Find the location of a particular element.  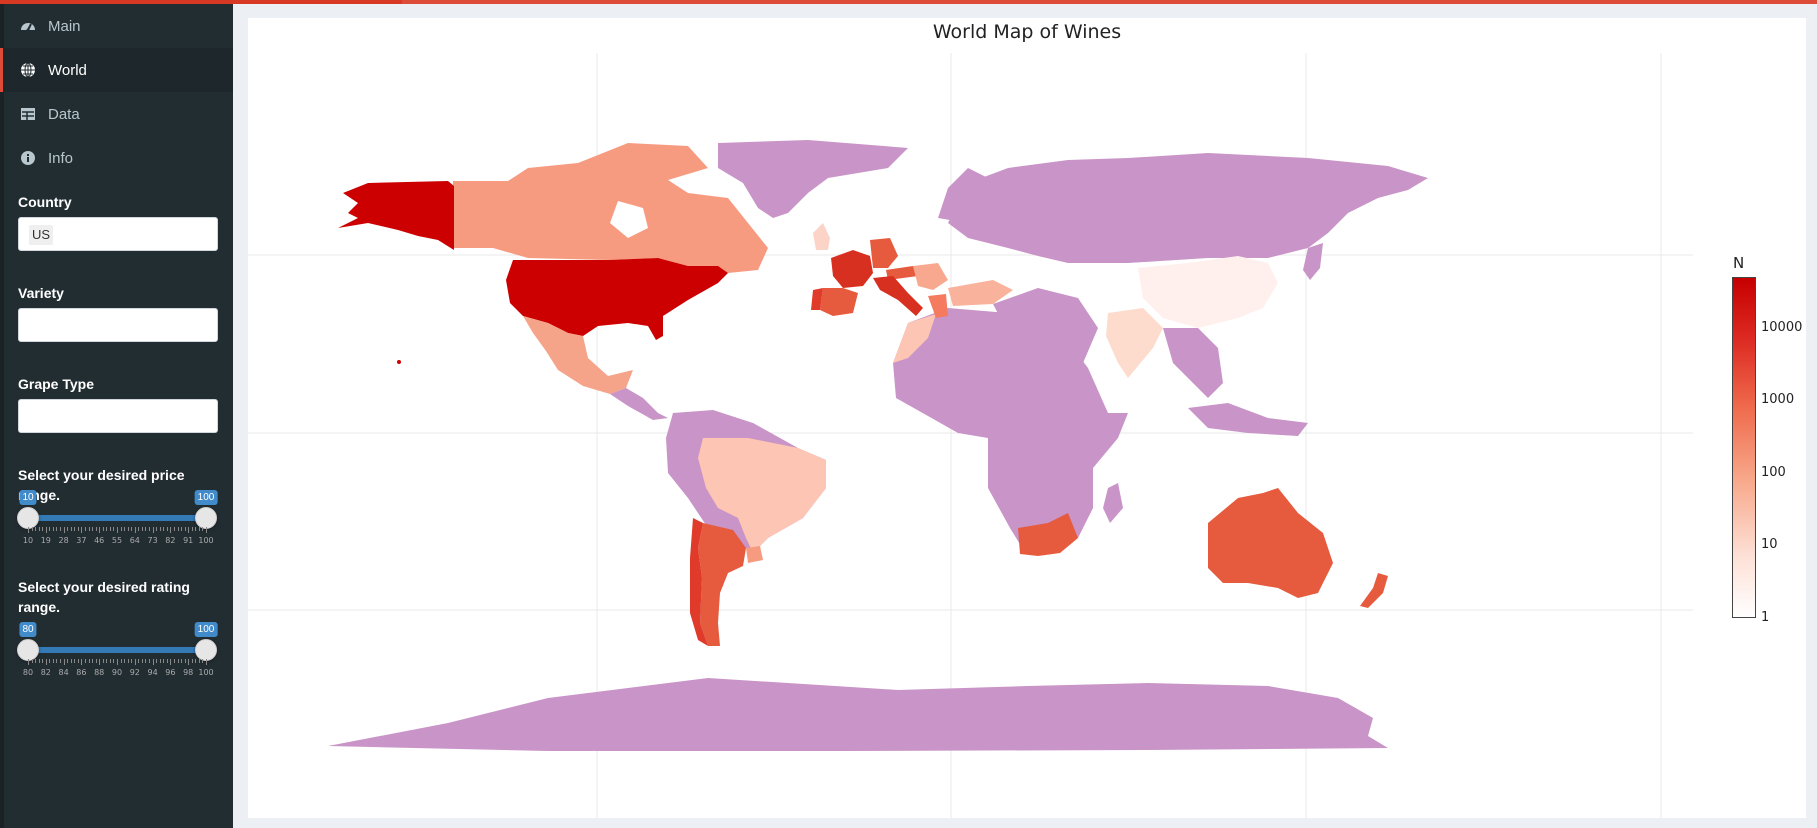

globe-icon is located at coordinates (28, 70).